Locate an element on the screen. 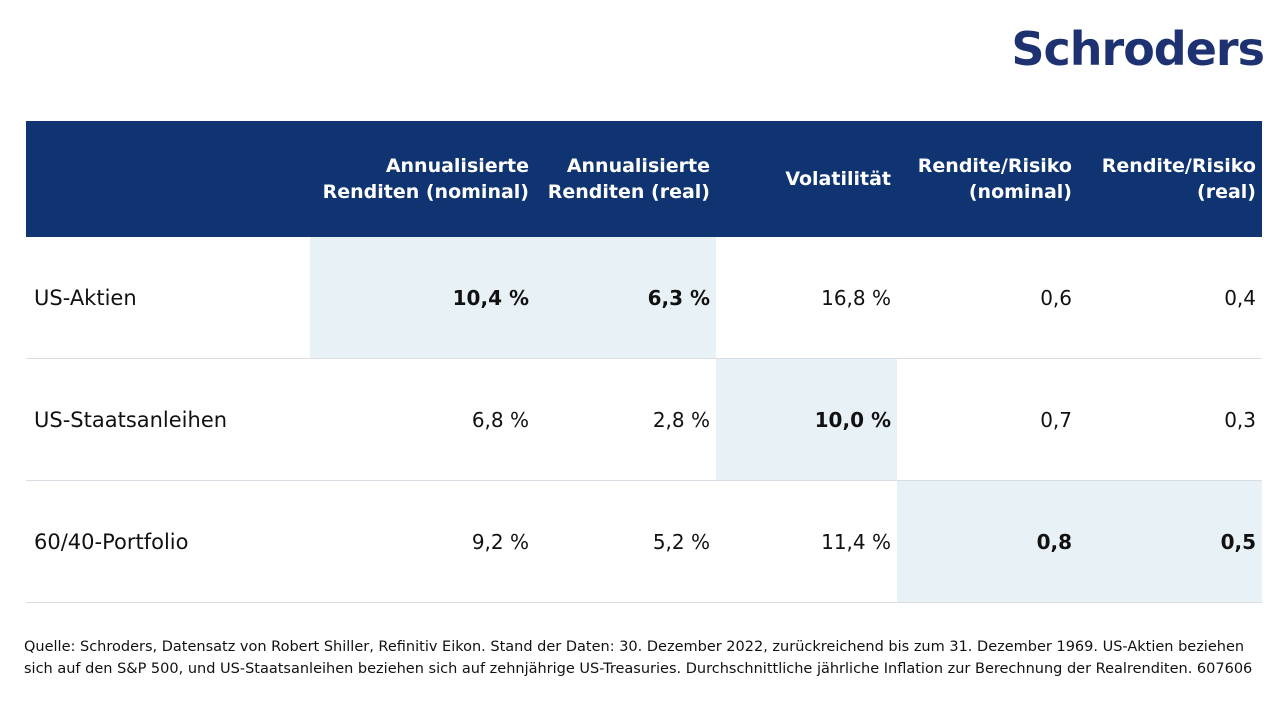 The height and width of the screenshot is (719, 1280). column-header: Annualisierte Renditen (real) is located at coordinates (625, 179).